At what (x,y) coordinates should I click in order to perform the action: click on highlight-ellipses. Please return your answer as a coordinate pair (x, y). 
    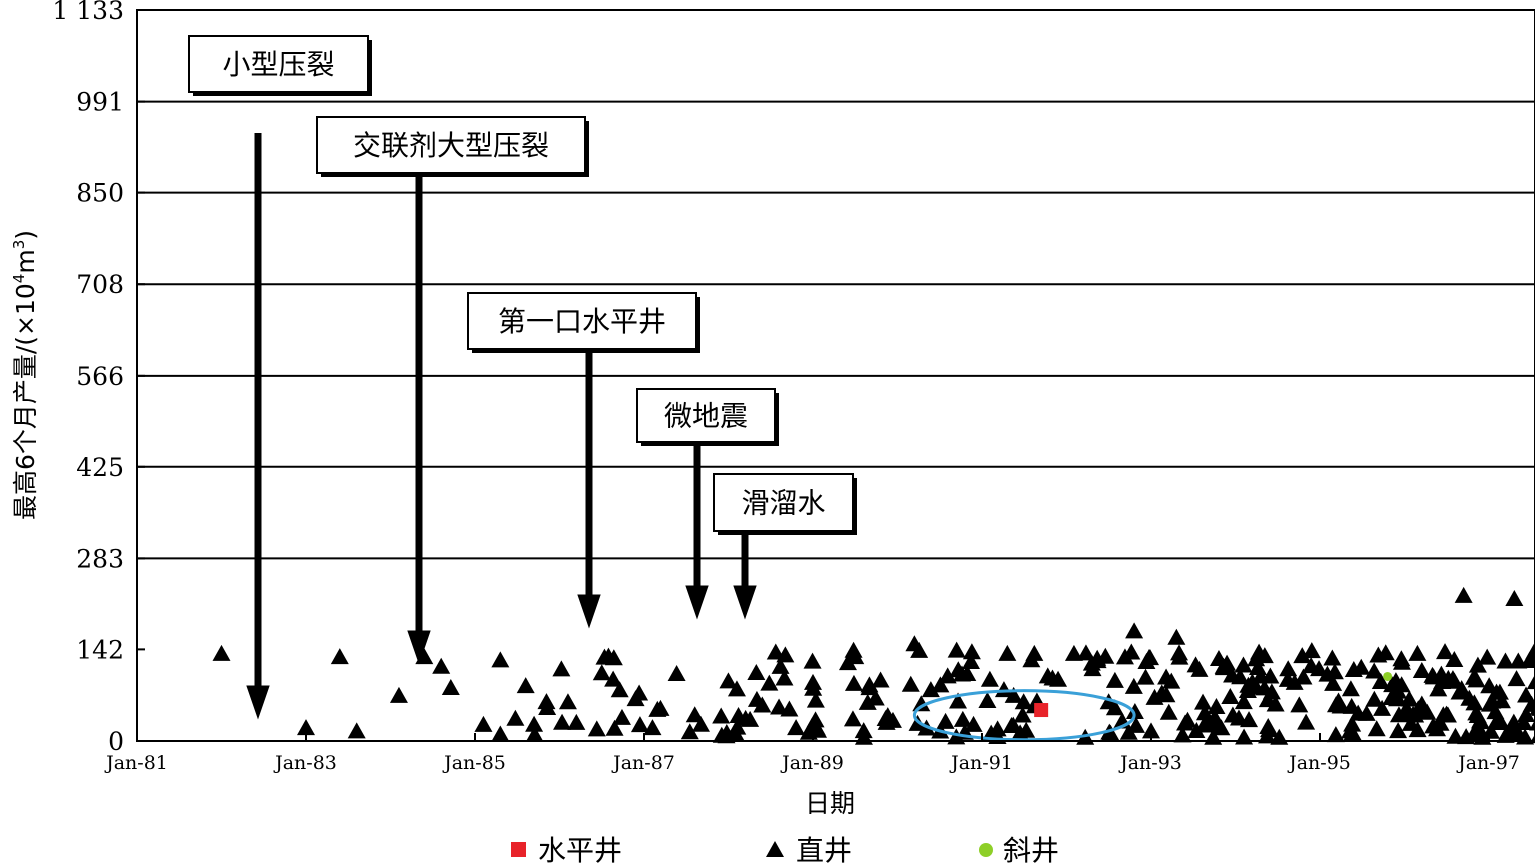
    Looking at the image, I should click on (1024, 715).